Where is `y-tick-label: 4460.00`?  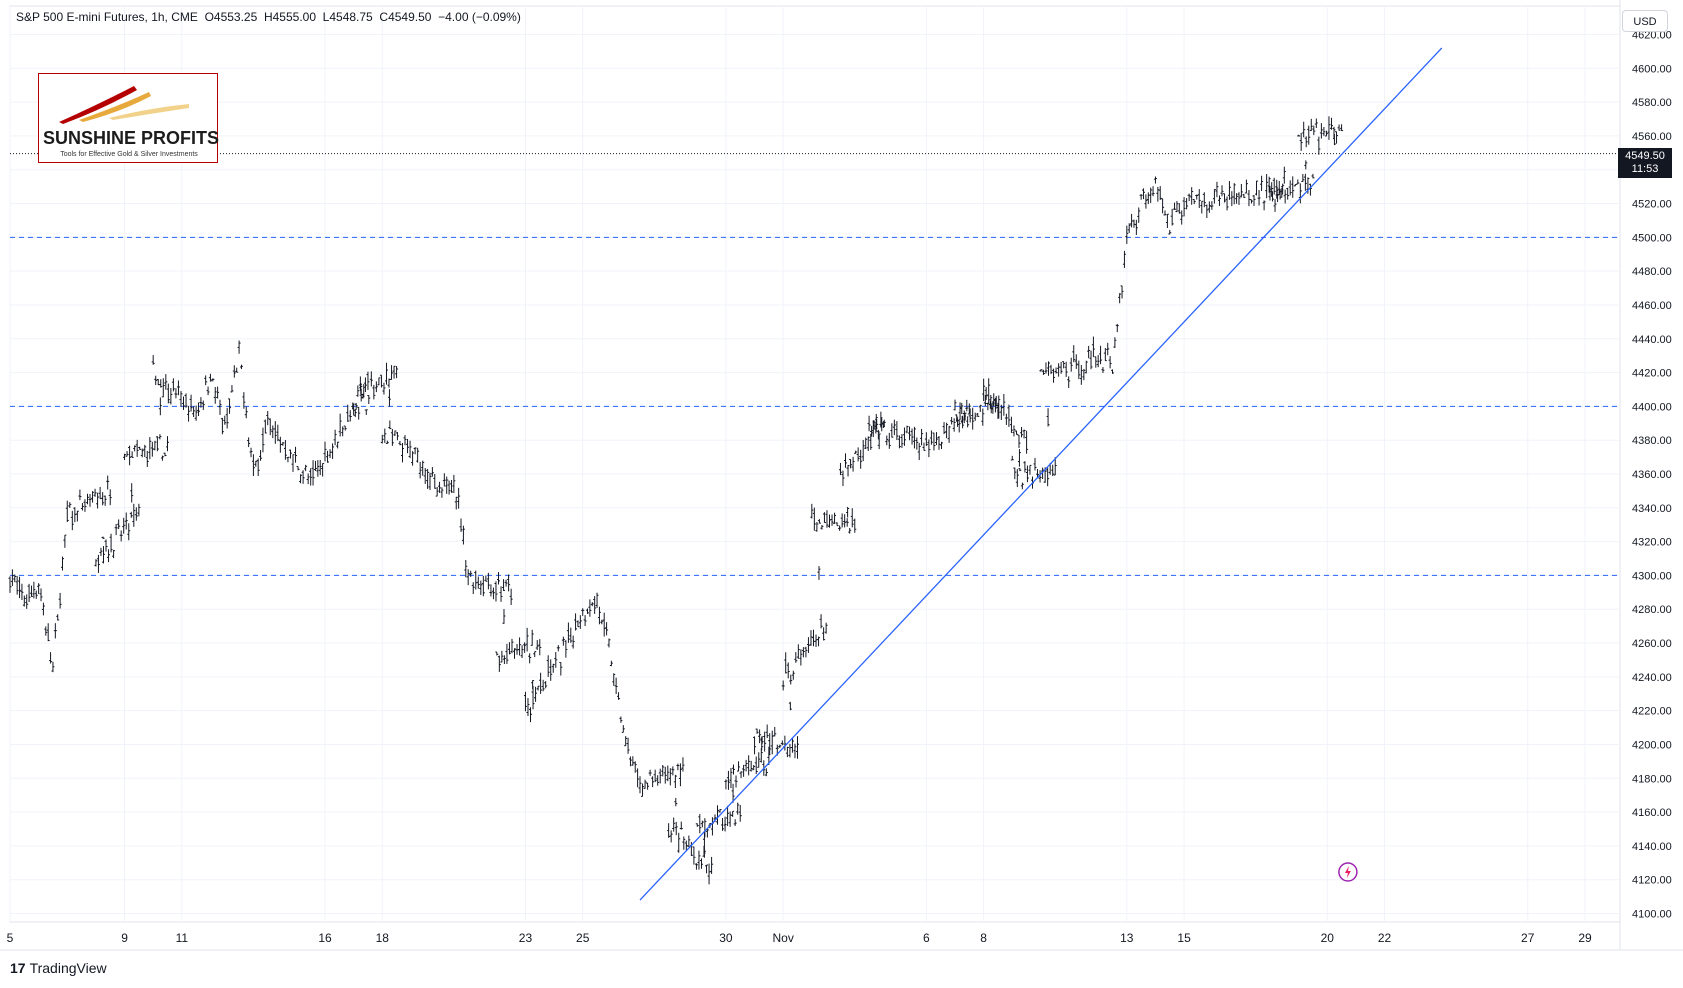
y-tick-label: 4460.00 is located at coordinates (1652, 306).